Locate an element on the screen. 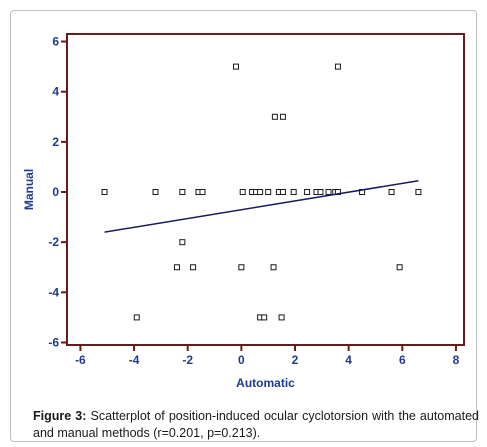  y-tick-label: 0 is located at coordinates (55, 192).